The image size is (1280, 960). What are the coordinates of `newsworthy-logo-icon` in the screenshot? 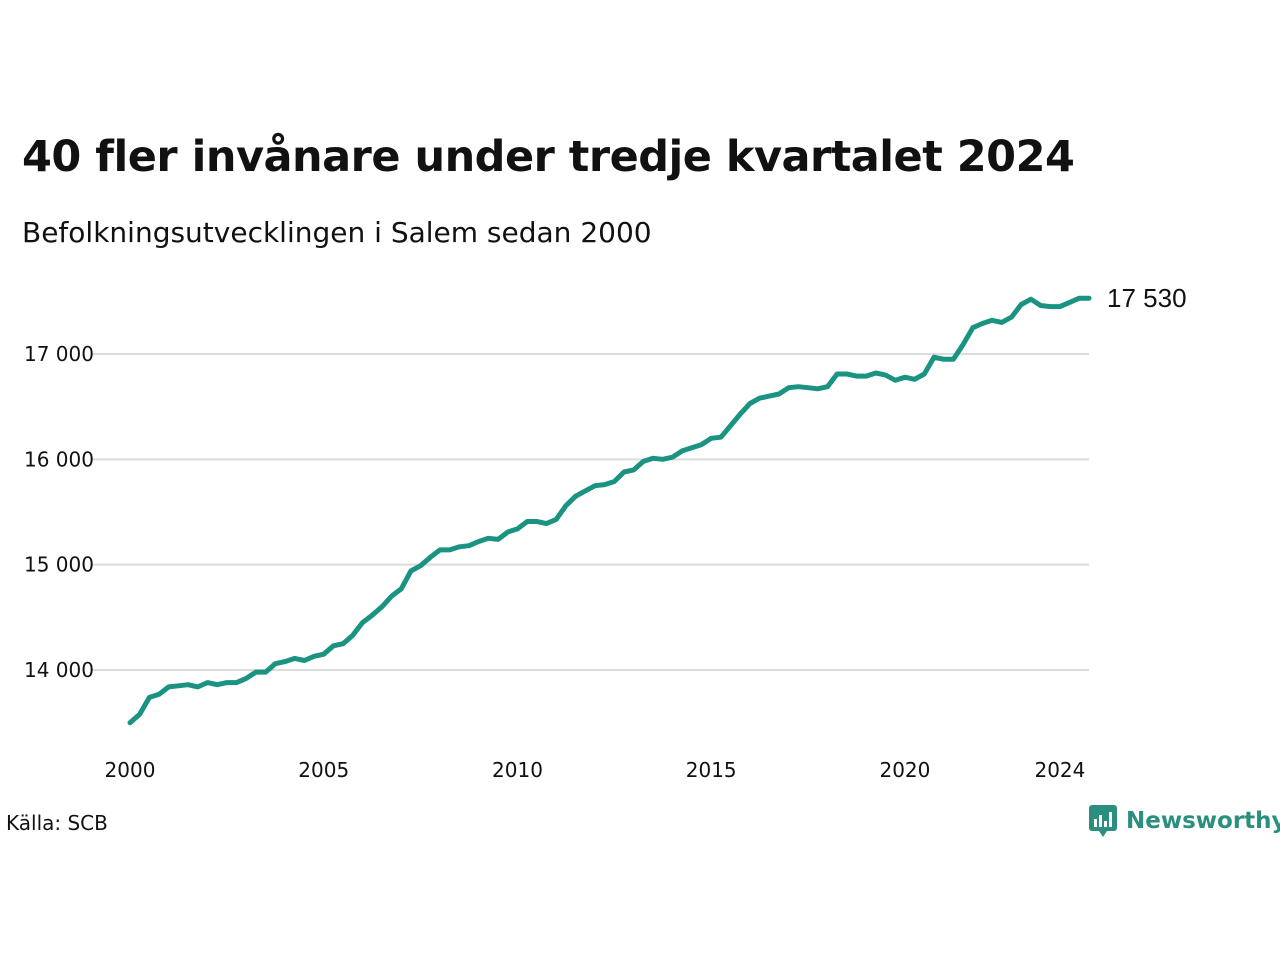 It's located at (1103, 821).